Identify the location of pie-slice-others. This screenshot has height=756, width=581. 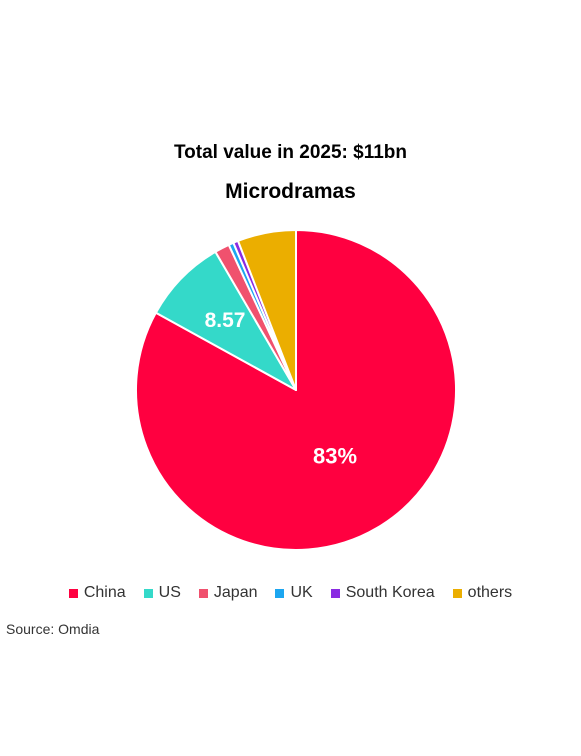
(267, 310).